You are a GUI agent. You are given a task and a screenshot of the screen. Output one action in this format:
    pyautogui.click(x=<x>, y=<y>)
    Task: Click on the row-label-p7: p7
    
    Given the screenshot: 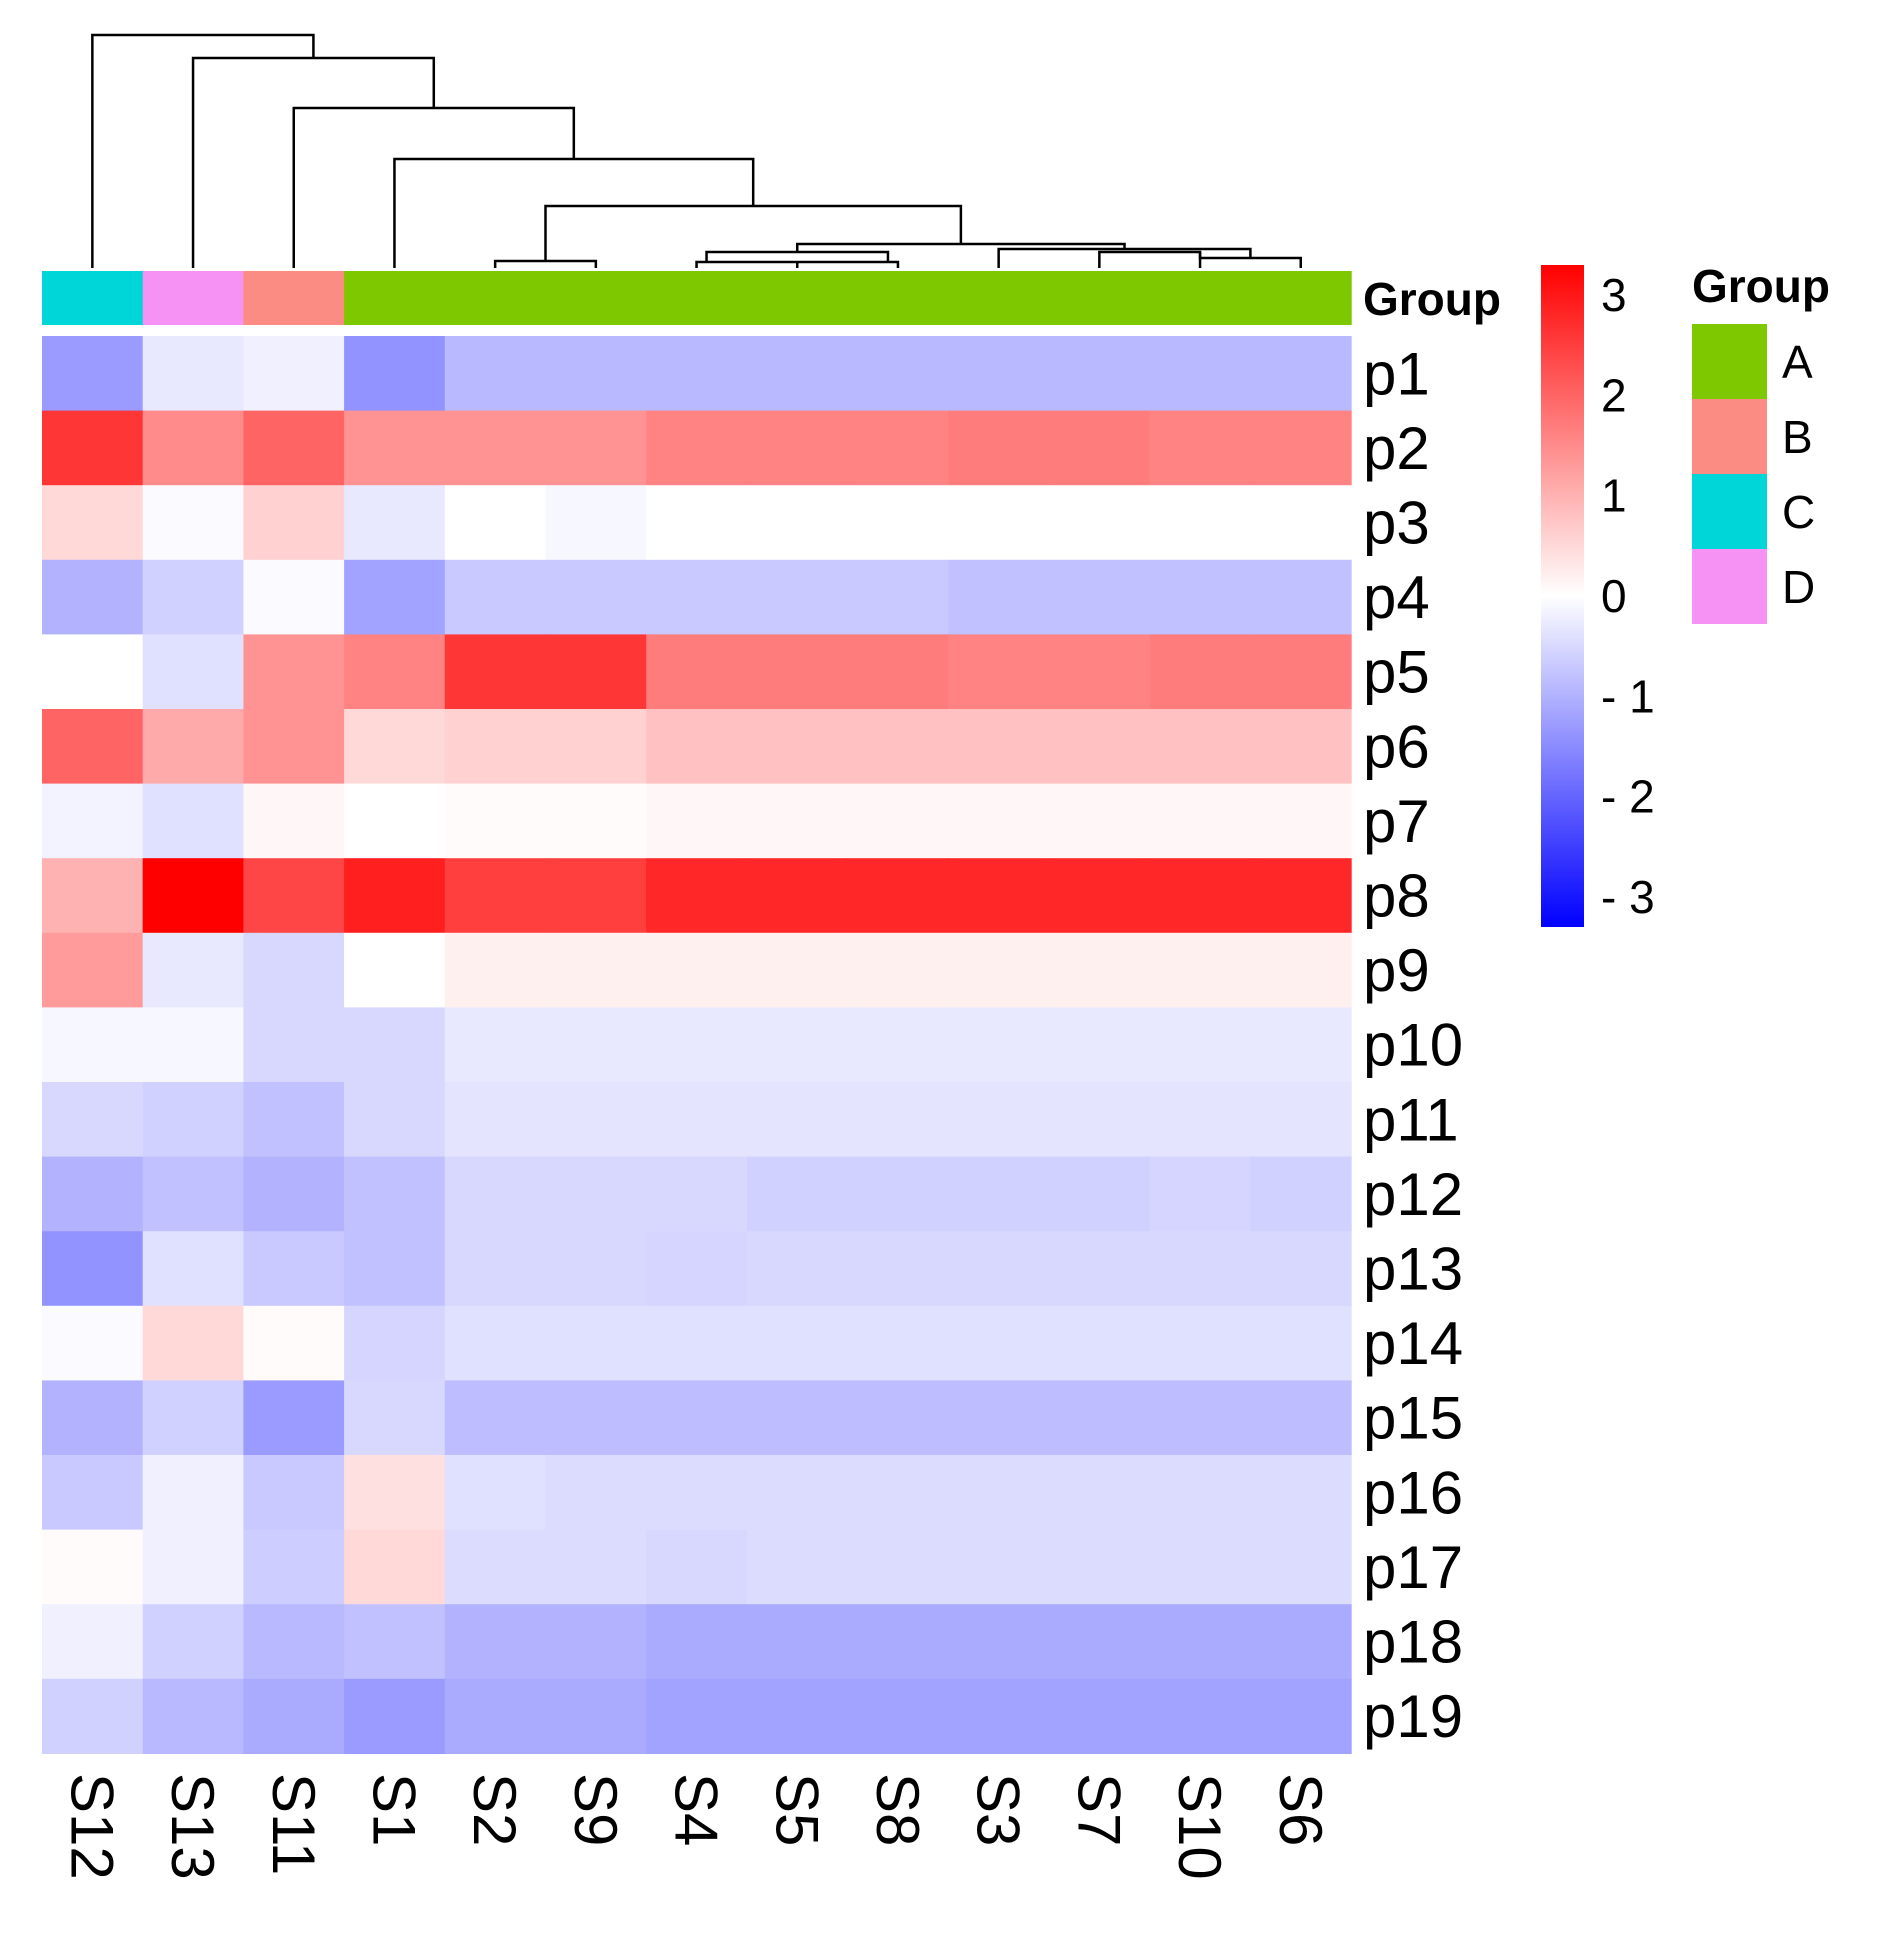 What is the action you would take?
    pyautogui.click(x=1396, y=821)
    